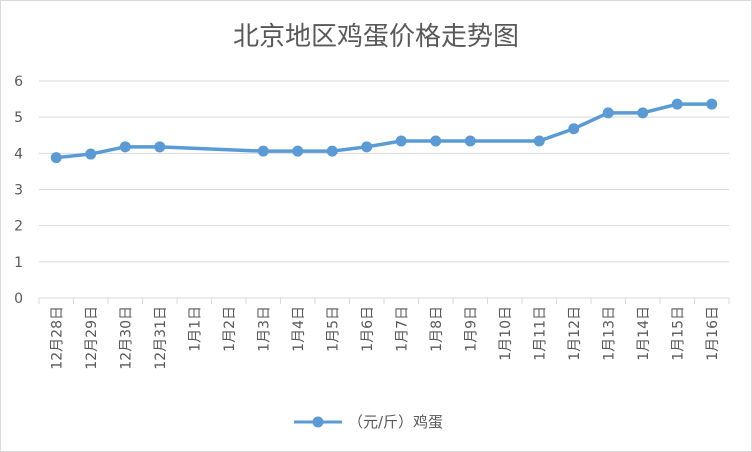  Describe the element at coordinates (92, 338) in the screenshot. I see `x-tick-label: 12月29日` at that location.